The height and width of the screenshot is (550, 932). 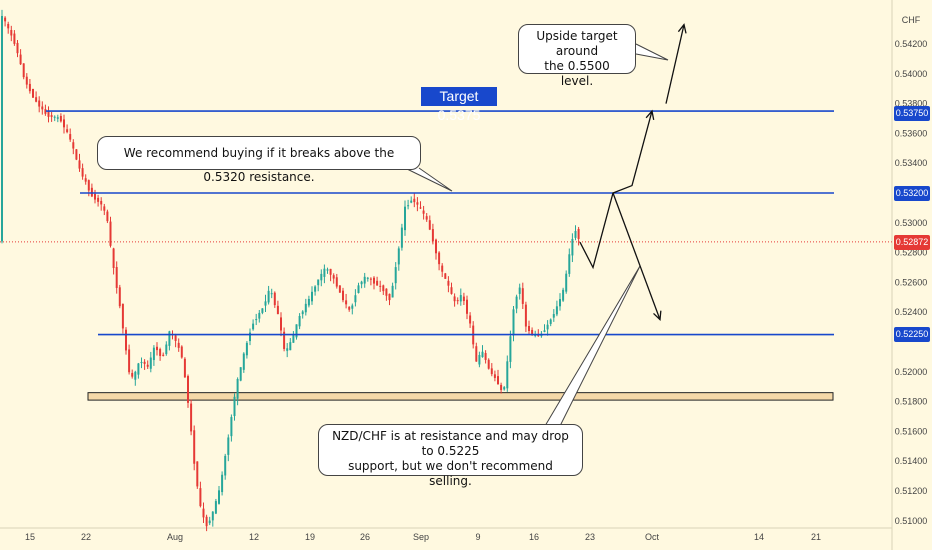 I want to click on upside-extension-arrowhead, so click(x=682, y=28).